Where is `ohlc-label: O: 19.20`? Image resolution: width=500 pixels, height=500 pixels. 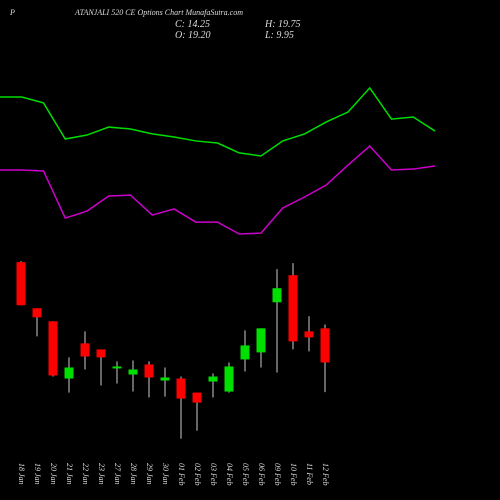
ohlc-label: O: 19.20 is located at coordinates (193, 35).